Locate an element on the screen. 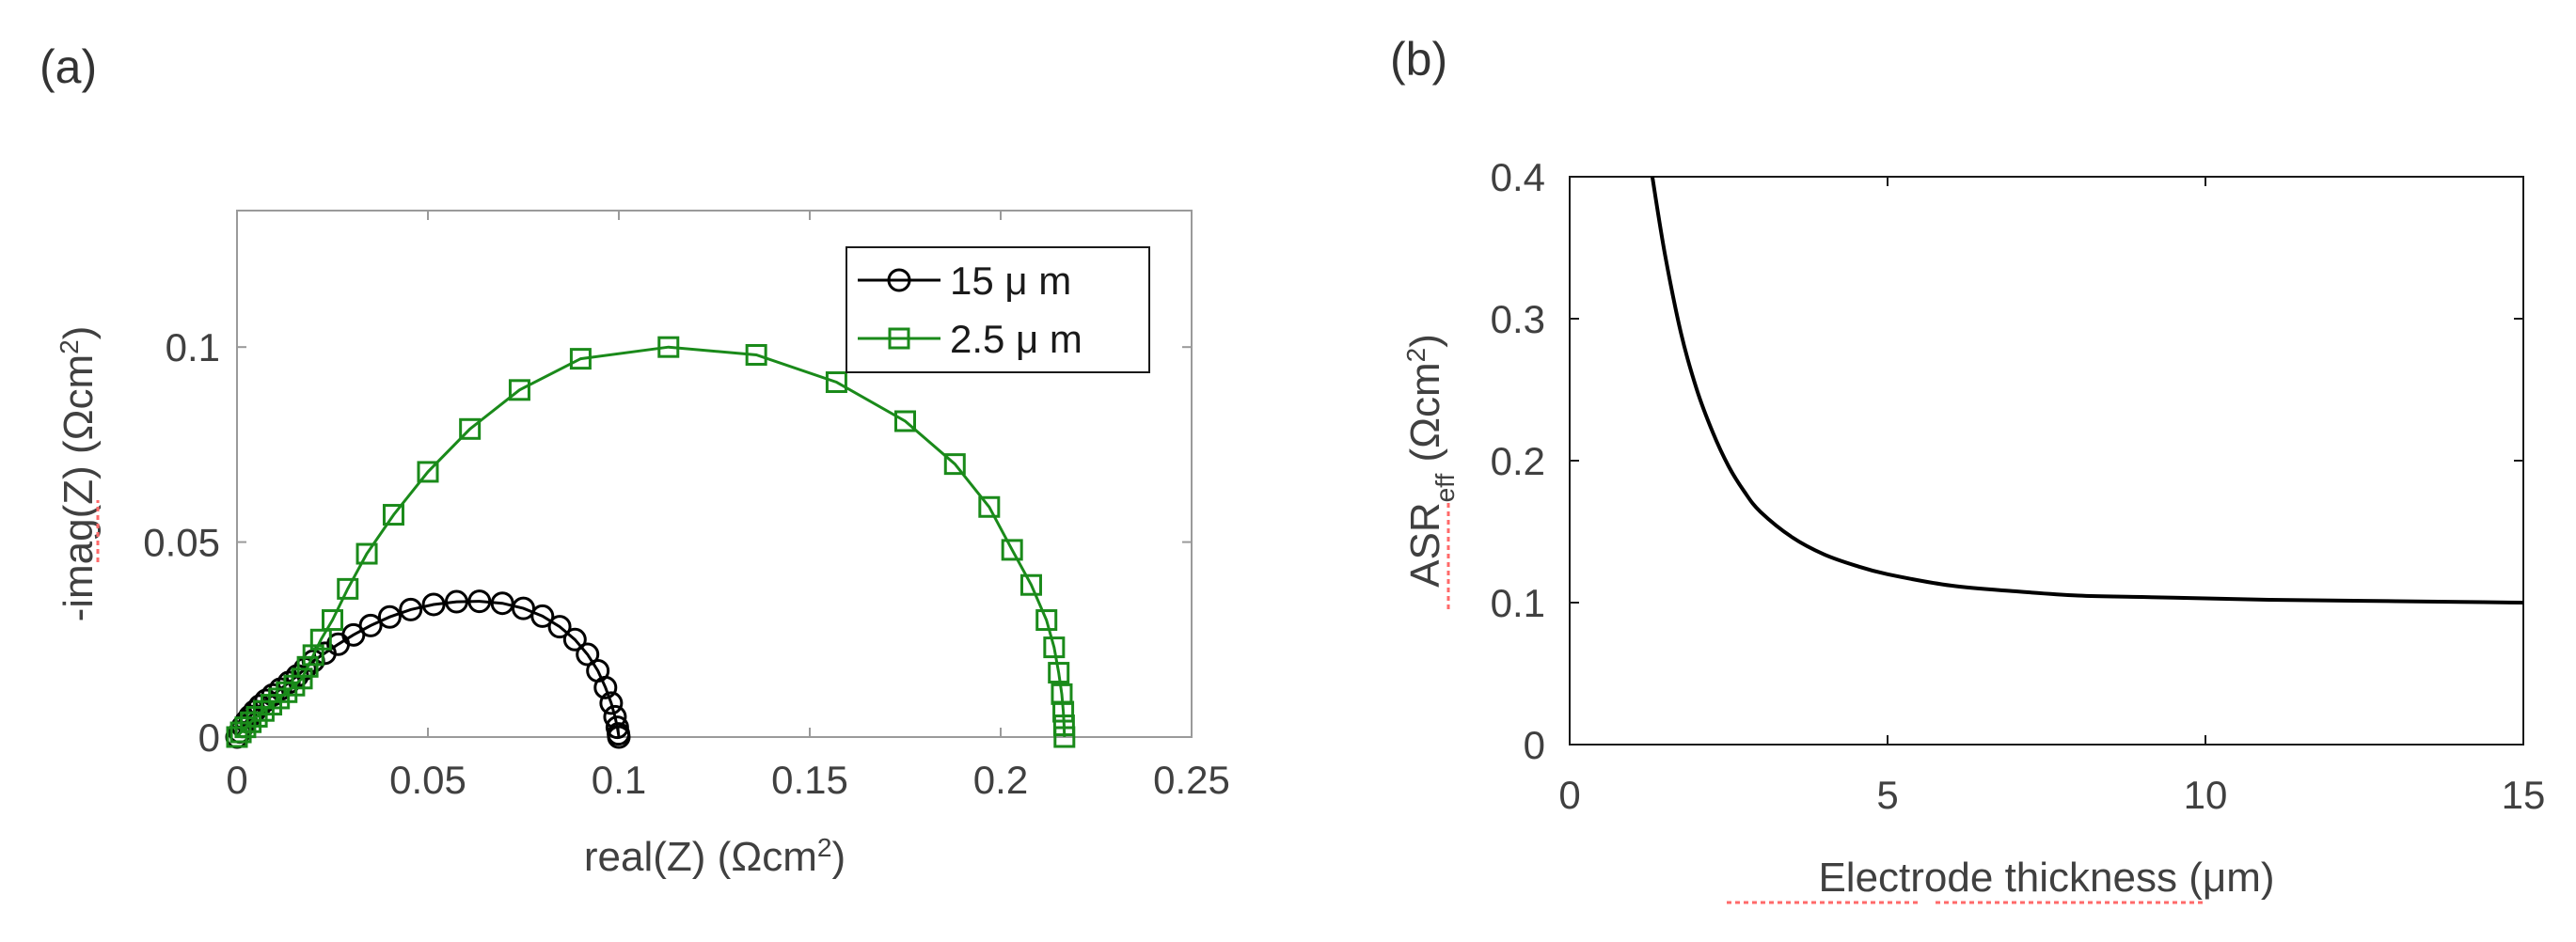 The width and height of the screenshot is (2576, 942). panel-a-legend: 15 μ m 2.5 μ m is located at coordinates (997, 309).